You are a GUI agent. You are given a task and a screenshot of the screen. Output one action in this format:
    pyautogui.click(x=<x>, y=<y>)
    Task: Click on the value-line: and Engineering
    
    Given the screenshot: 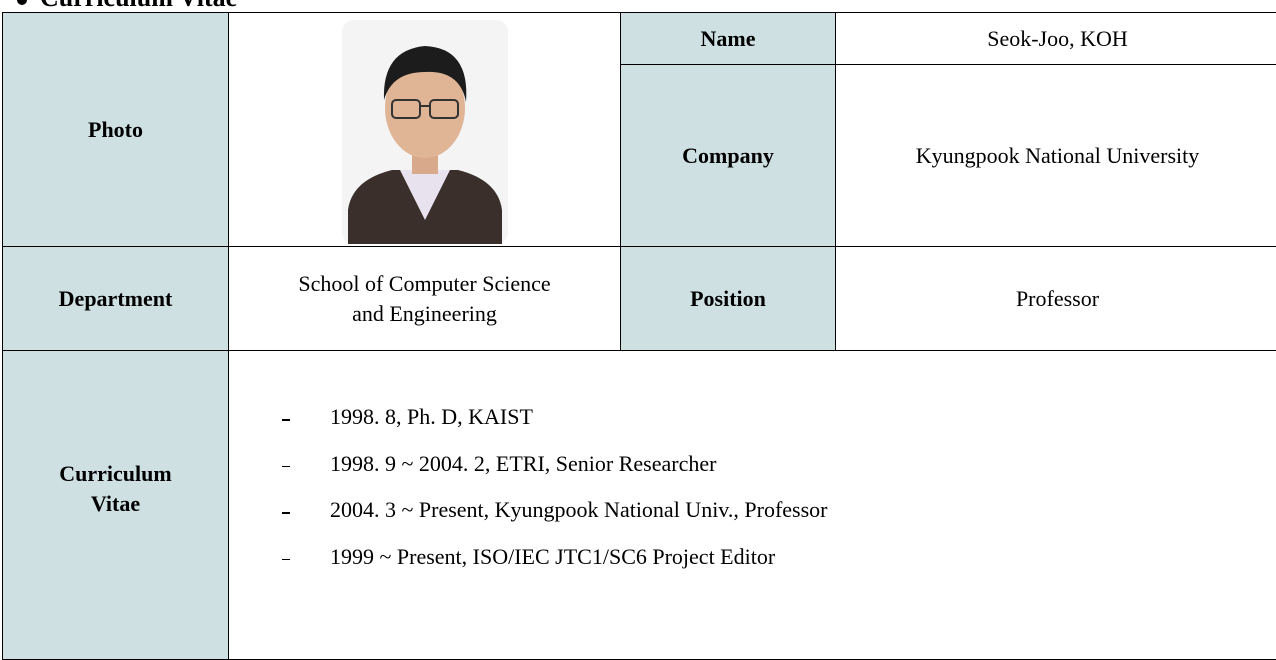 What is the action you would take?
    pyautogui.click(x=424, y=313)
    